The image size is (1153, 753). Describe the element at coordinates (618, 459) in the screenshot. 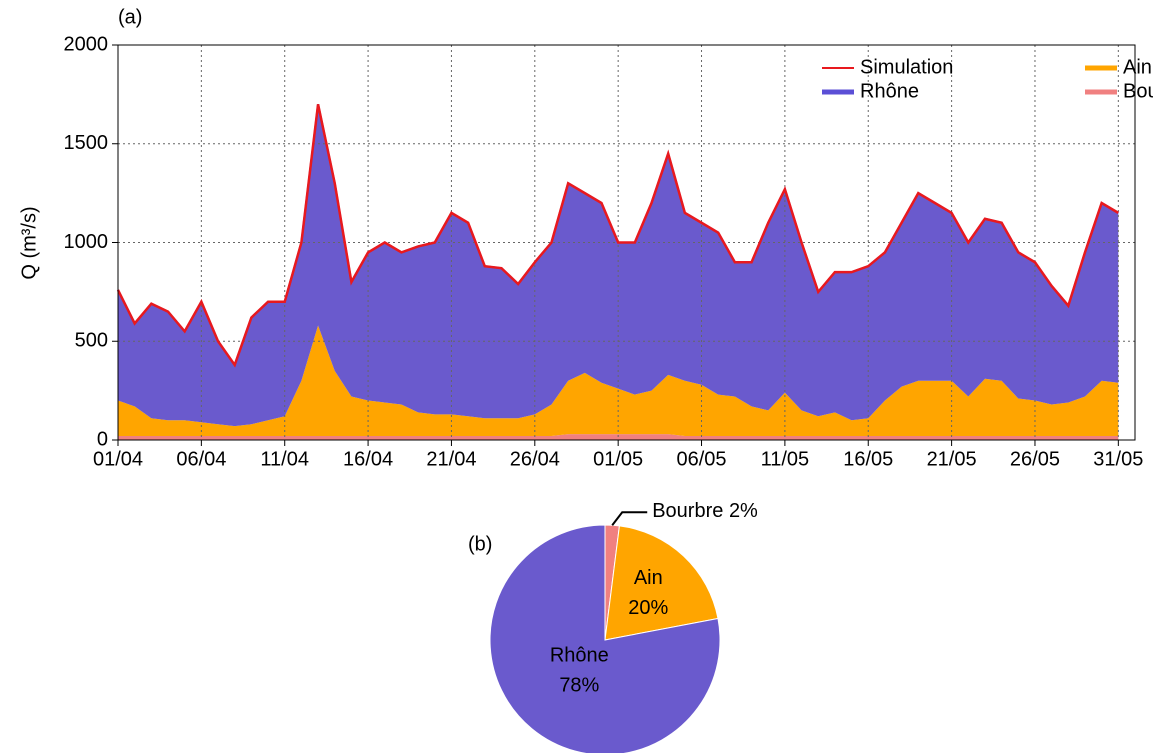

I see `x-tick-label: 01/05` at that location.